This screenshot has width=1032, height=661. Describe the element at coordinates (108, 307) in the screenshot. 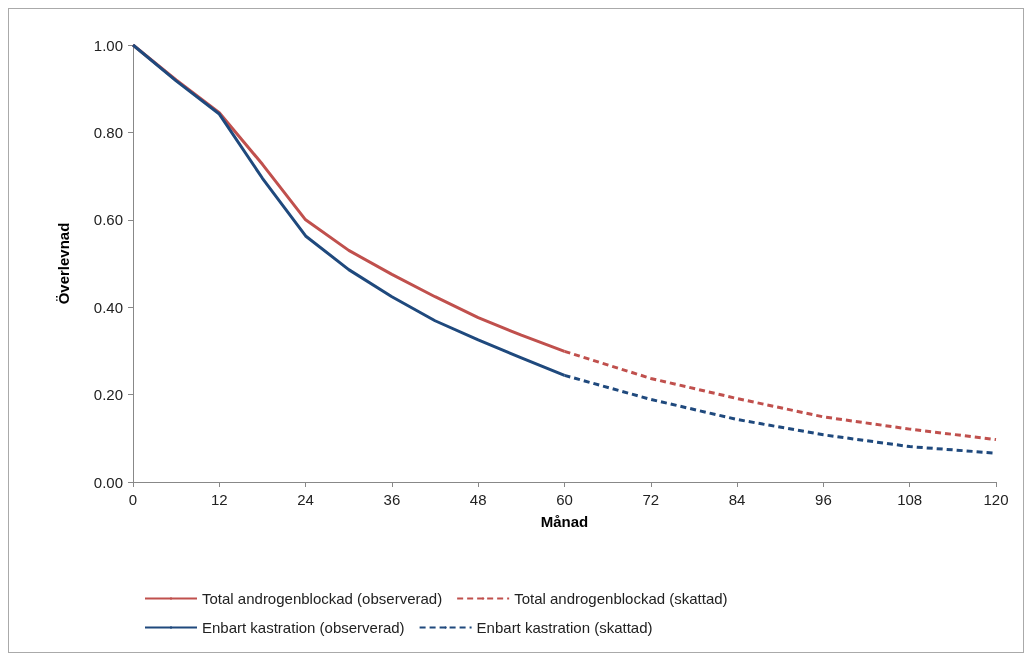

I see `y-tick-label: 0.40` at that location.